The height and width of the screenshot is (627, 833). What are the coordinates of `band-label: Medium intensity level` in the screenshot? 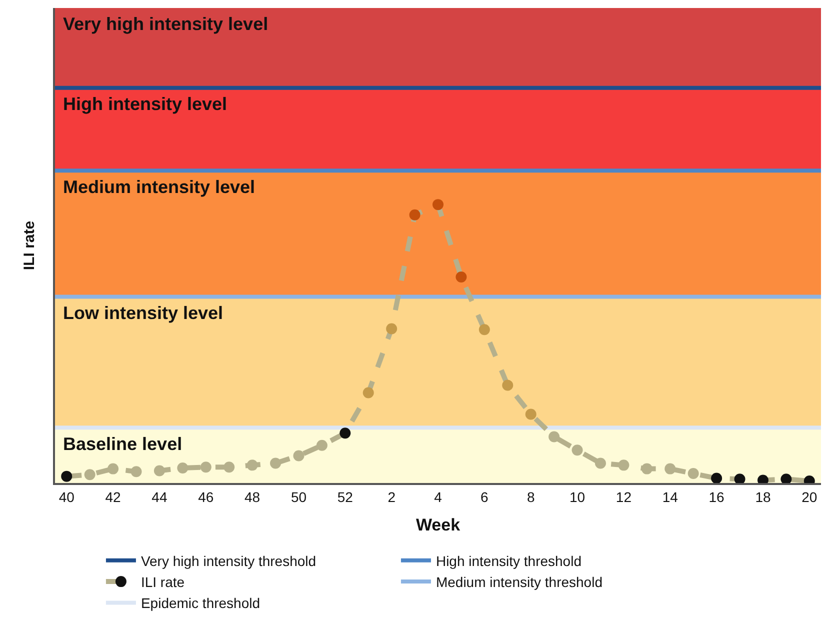 It's located at (159, 187).